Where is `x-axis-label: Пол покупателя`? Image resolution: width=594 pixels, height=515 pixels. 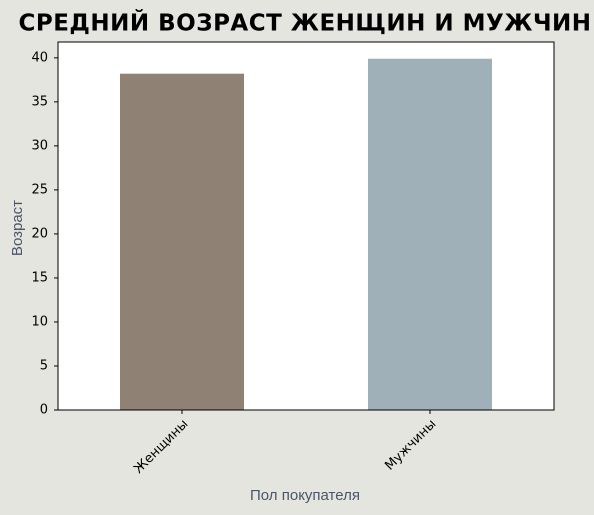
x-axis-label: Пол покупателя is located at coordinates (305, 495).